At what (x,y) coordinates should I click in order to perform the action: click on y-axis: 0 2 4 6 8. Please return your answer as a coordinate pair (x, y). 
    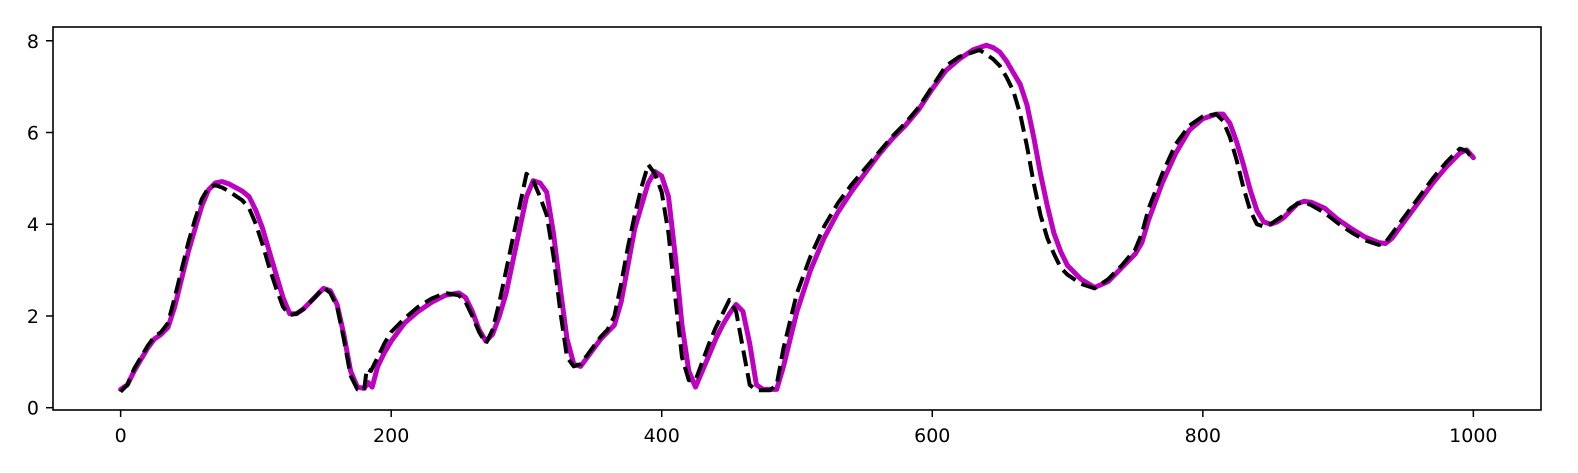
    Looking at the image, I should click on (40, 225).